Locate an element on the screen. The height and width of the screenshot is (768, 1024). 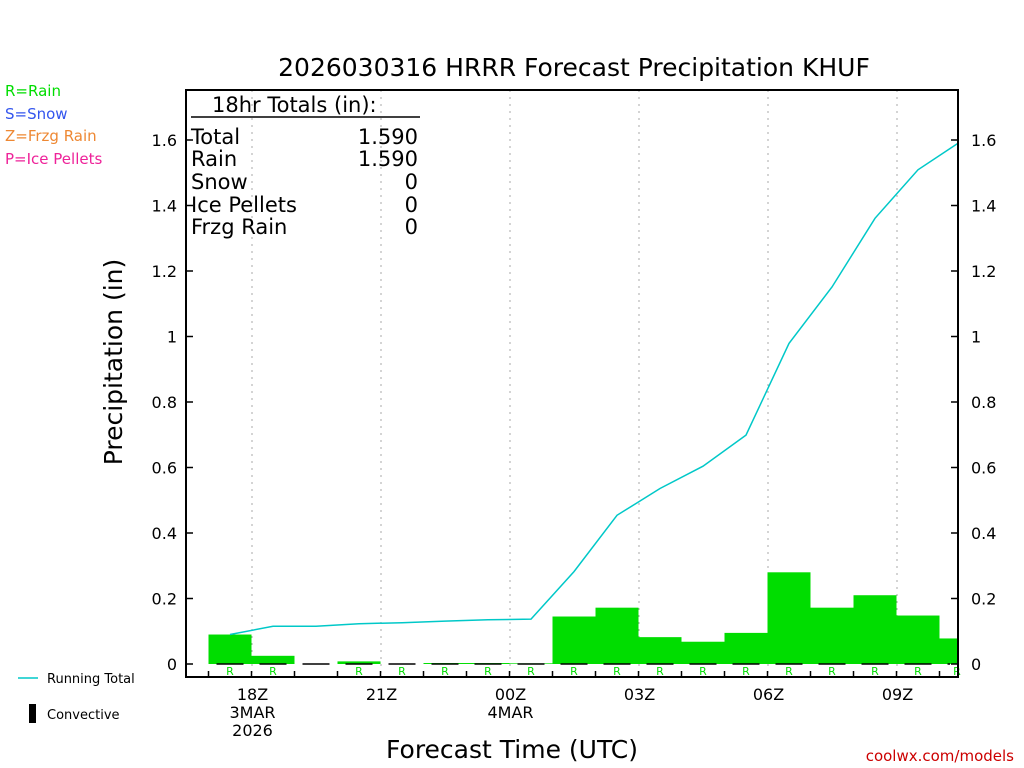
y-tick-label-right: 1.2 is located at coordinates (983, 271).